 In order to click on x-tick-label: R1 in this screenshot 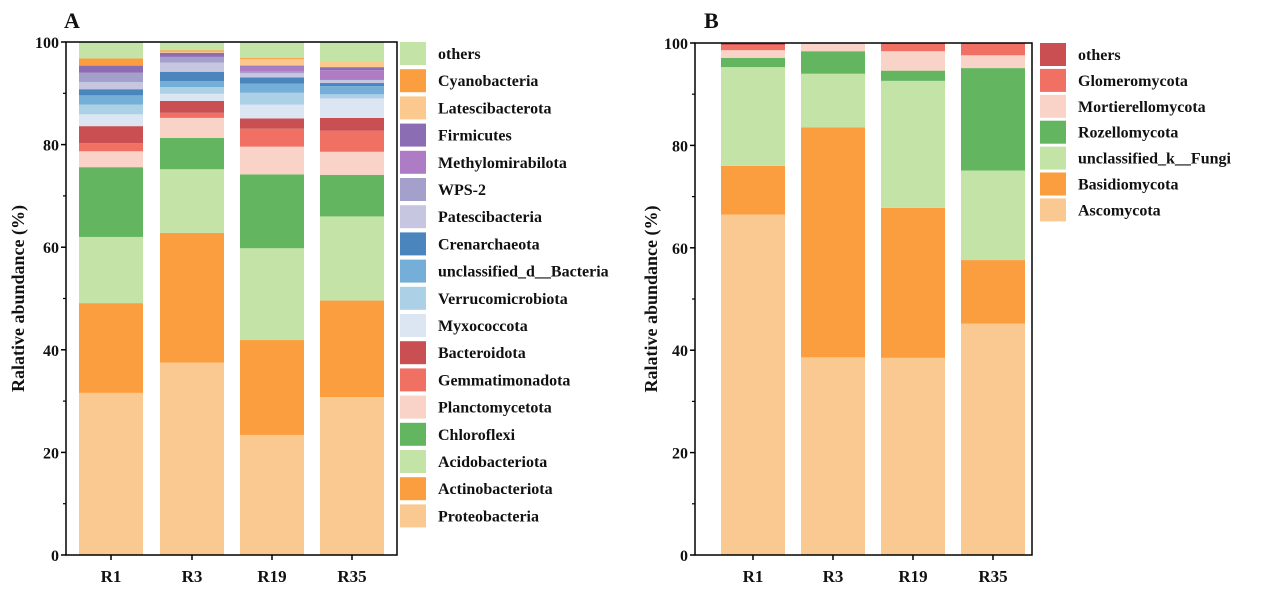, I will do `click(753, 576)`.